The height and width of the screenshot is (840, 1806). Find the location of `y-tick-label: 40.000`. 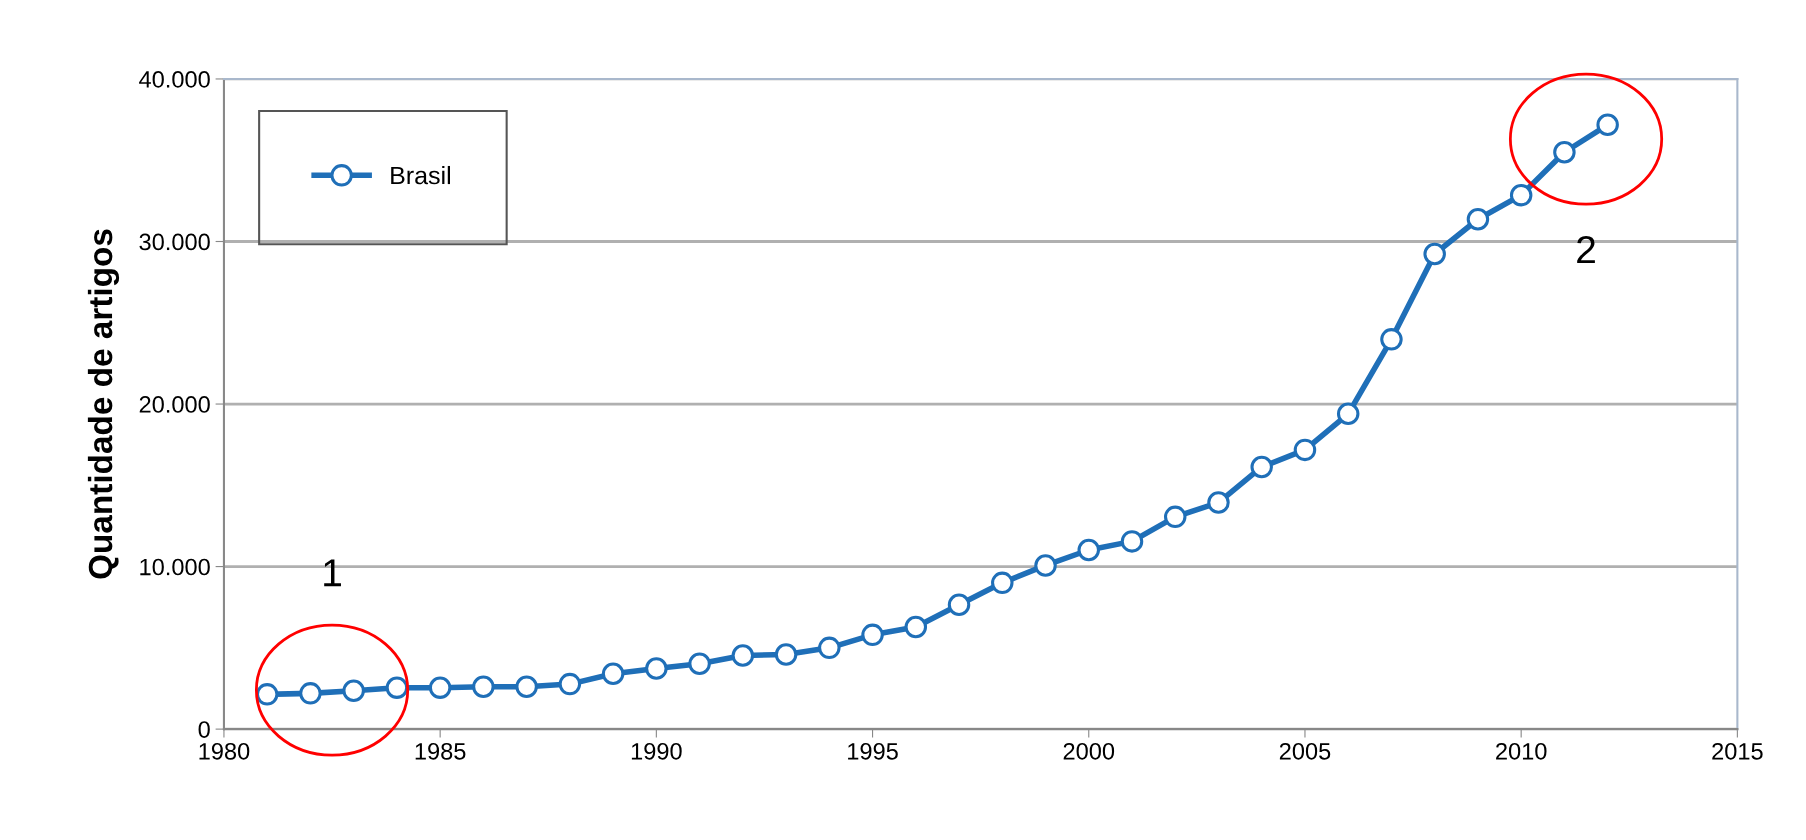

y-tick-label: 40.000 is located at coordinates (174, 79).